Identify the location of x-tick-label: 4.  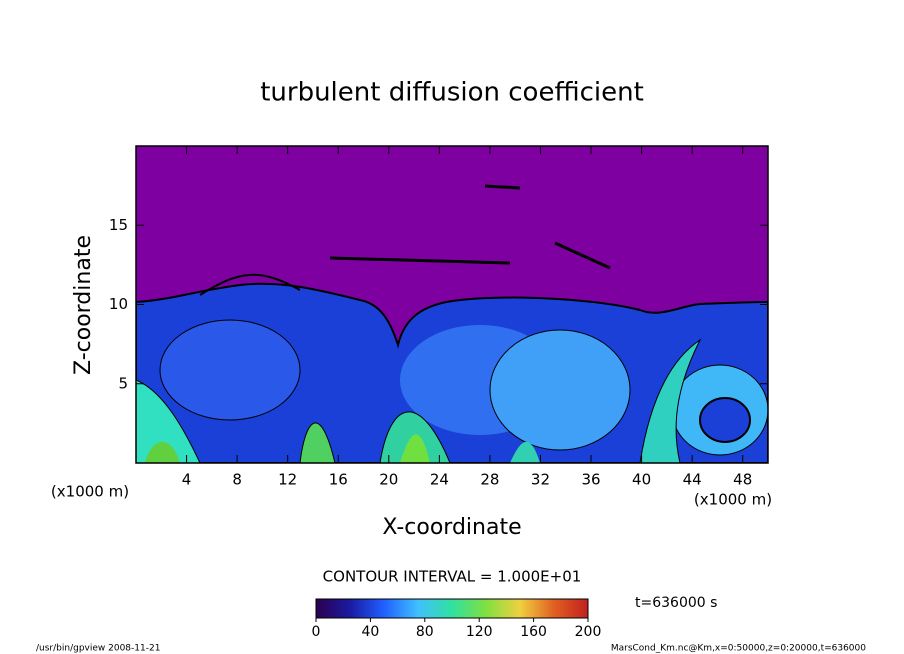
(187, 480).